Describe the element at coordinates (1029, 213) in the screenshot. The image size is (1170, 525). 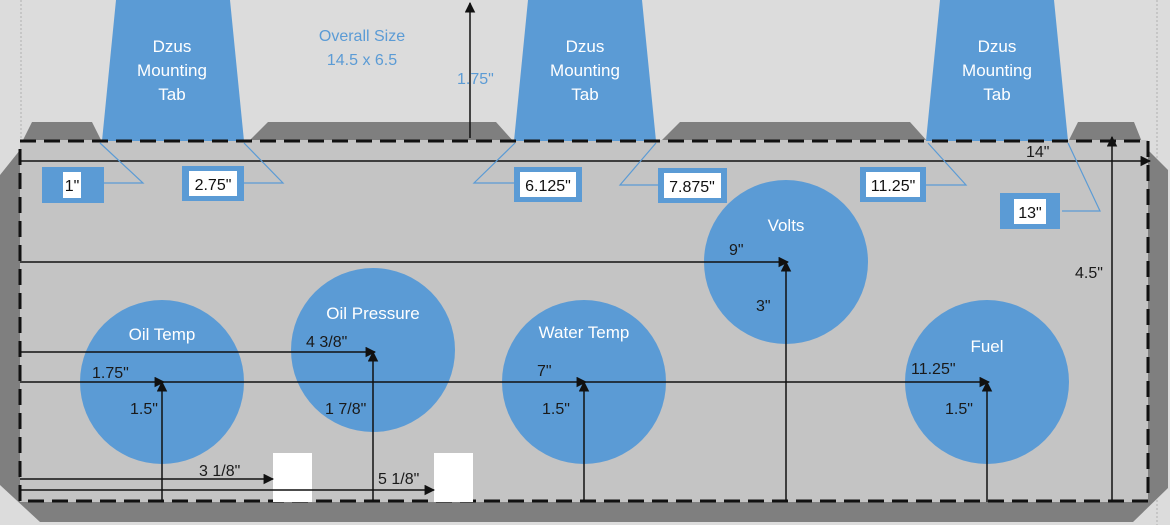
I see `svg-text: 13"` at that location.